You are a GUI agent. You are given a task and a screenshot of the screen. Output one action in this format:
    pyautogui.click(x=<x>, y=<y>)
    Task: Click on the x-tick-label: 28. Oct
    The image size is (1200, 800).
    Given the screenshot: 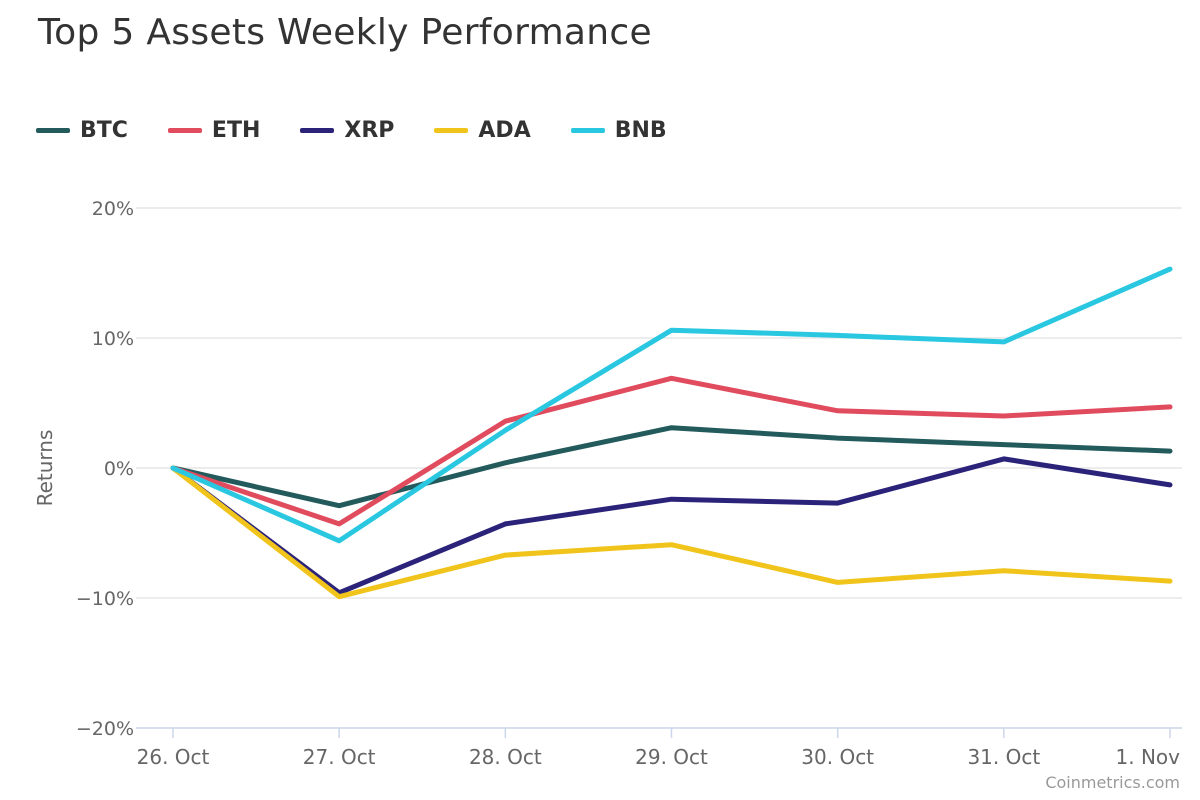 What is the action you would take?
    pyautogui.click(x=505, y=757)
    